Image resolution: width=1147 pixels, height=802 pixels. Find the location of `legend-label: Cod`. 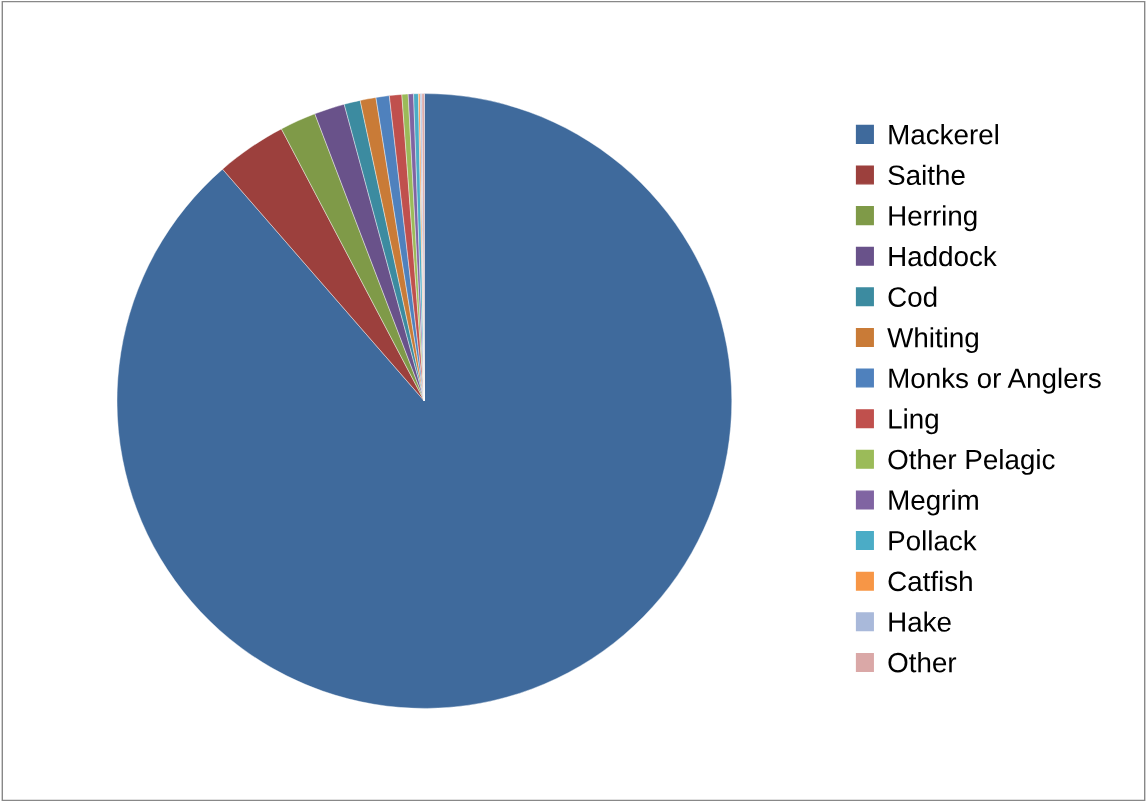

legend-label: Cod is located at coordinates (912, 296).